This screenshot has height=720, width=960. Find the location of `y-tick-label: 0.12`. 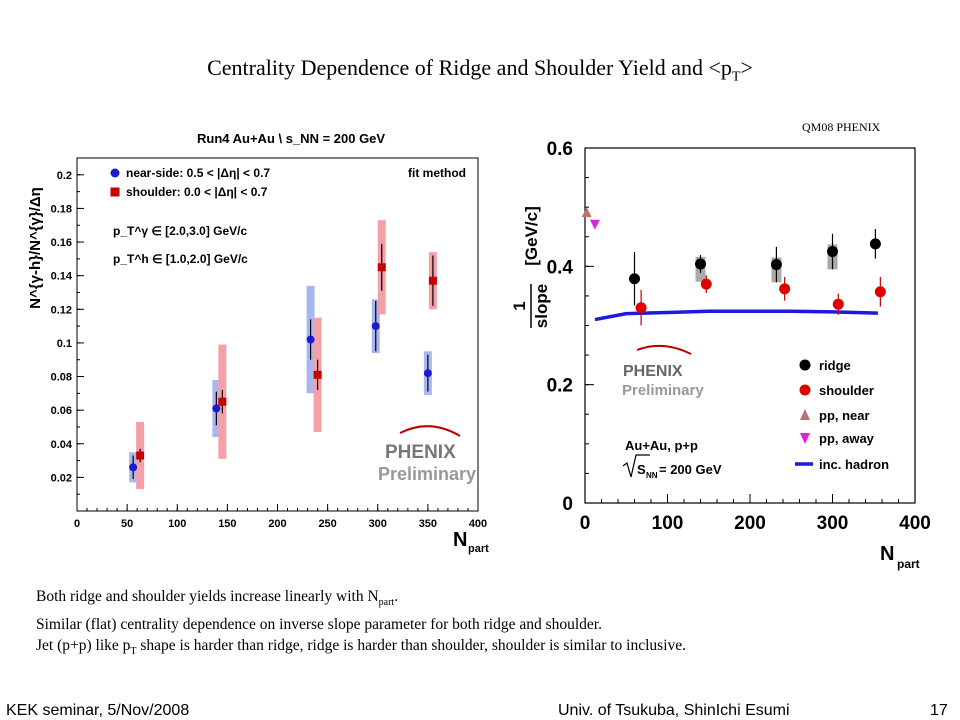

y-tick-label: 0.12 is located at coordinates (61, 310).